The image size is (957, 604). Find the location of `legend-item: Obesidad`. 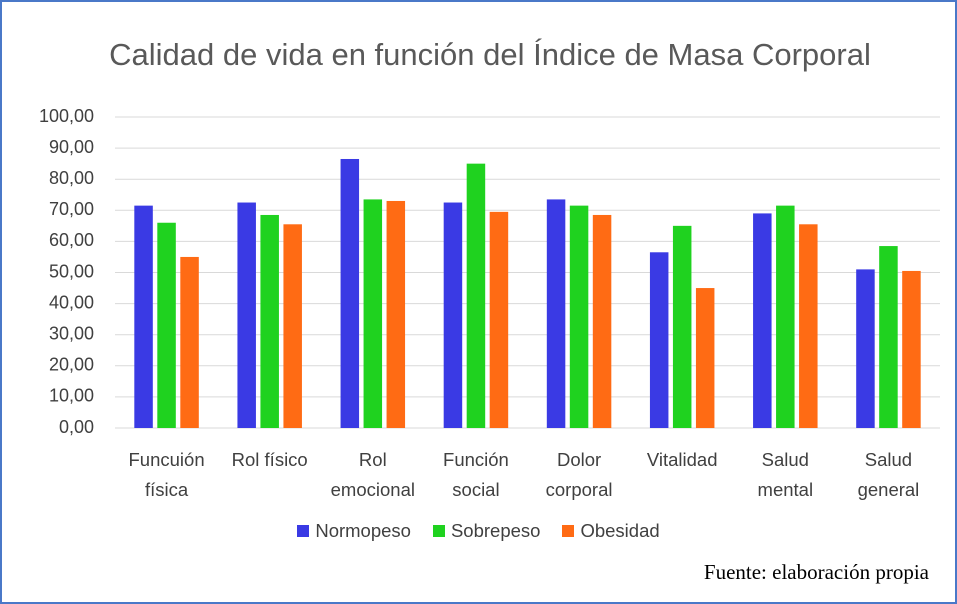

legend-item: Obesidad is located at coordinates (611, 531).